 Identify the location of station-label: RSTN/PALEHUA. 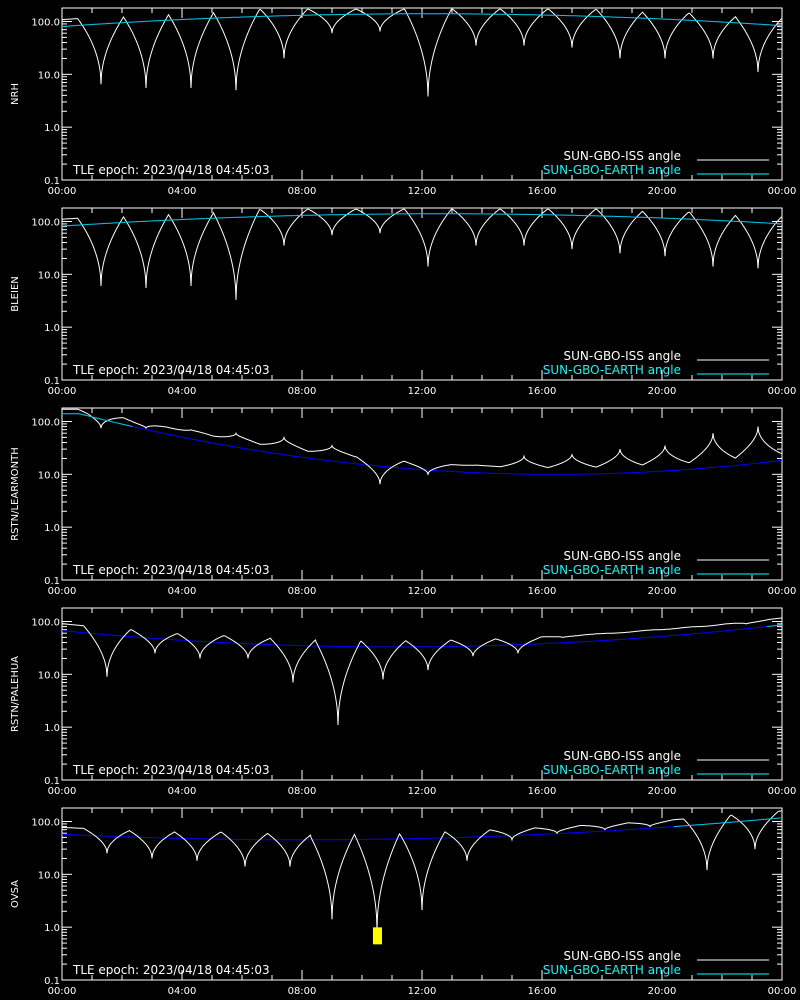
(15, 694).